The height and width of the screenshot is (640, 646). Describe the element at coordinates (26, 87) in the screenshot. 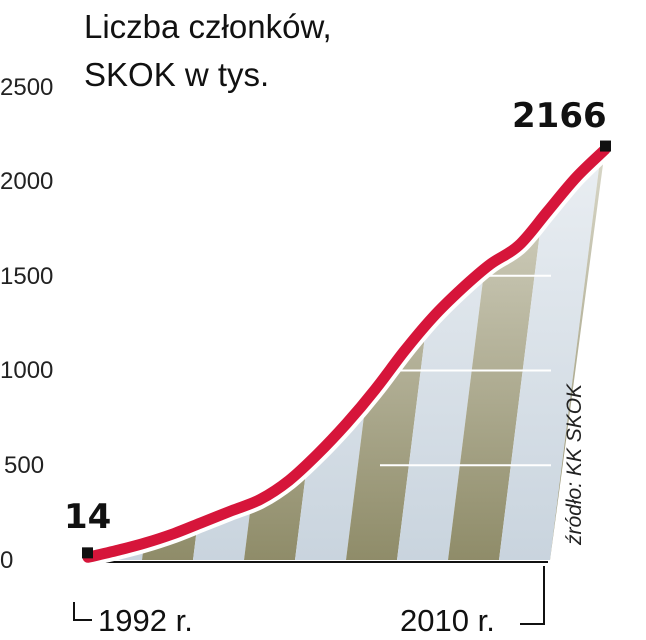

I see `y-tick-label: 2500` at that location.